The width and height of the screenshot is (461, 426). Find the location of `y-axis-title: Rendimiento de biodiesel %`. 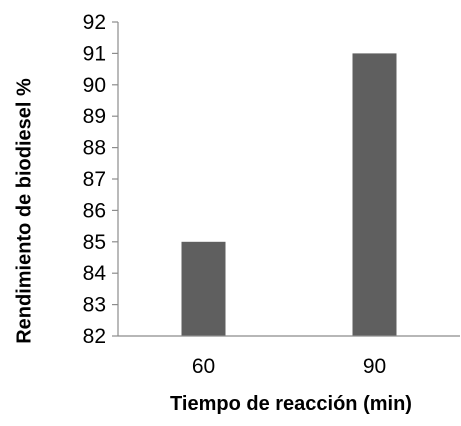

y-axis-title: Rendimiento de biodiesel % is located at coordinates (24, 211).